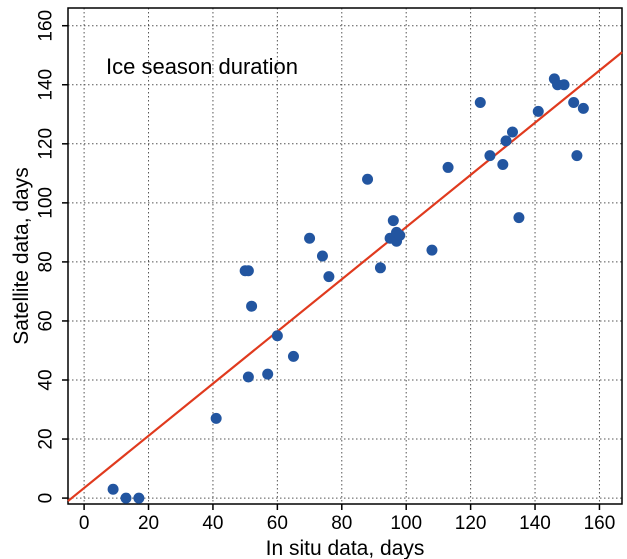 The width and height of the screenshot is (627, 559). I want to click on chart-annotation: Ice season duration, so click(202, 66).